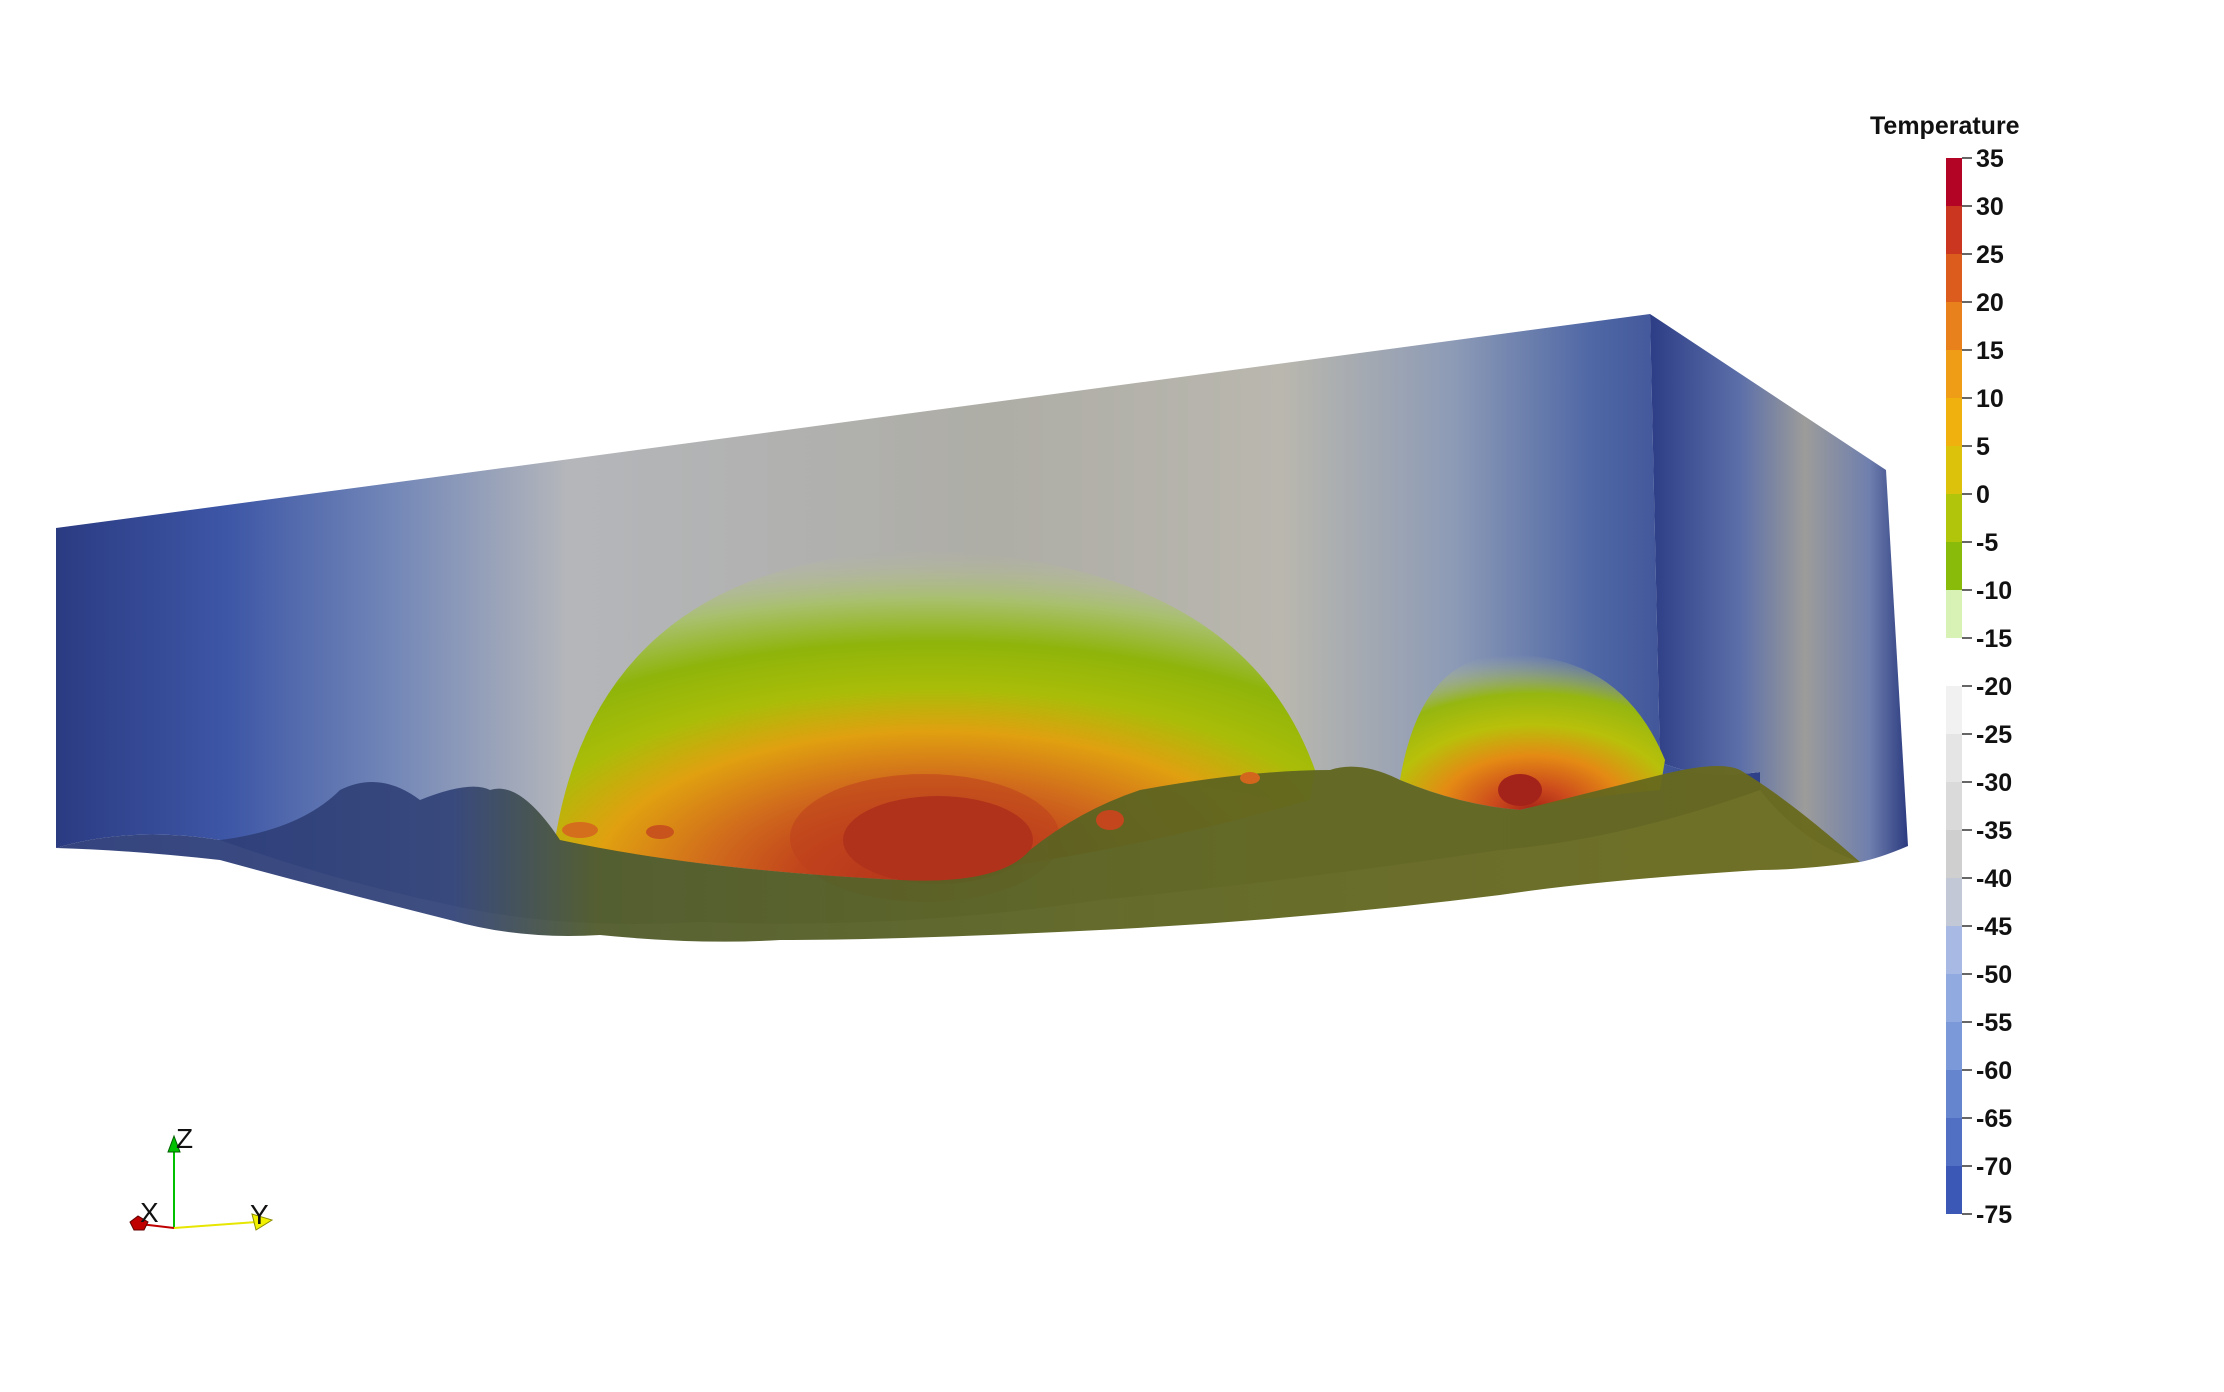 The height and width of the screenshot is (1392, 2224). Describe the element at coordinates (184, 1138) in the screenshot. I see `z-axis-label: Z` at that location.